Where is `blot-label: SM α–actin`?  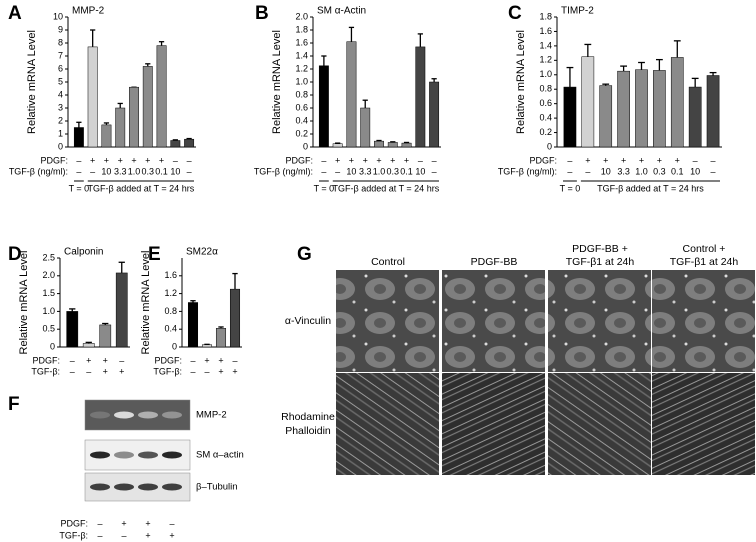
blot-label: SM α–actin is located at coordinates (220, 455).